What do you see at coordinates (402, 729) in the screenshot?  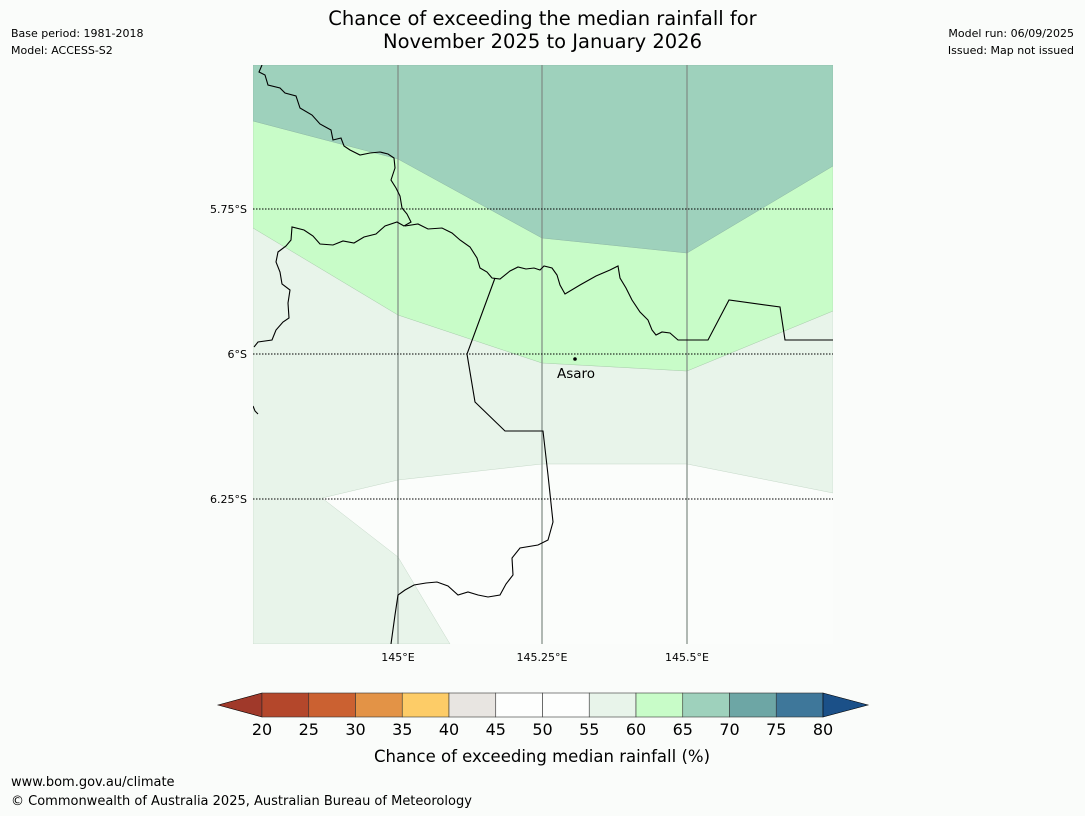 I see `colorbar-tick-35: 35` at bounding box center [402, 729].